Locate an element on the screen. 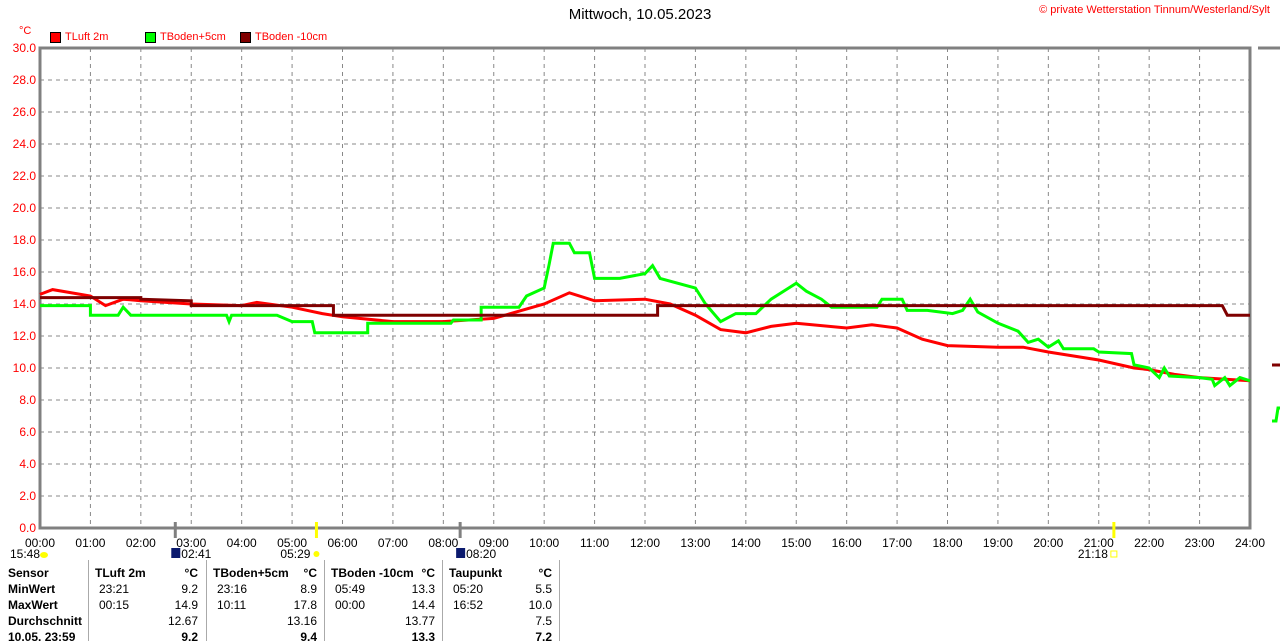 Image resolution: width=1280 pixels, height=644 pixels. sun-icon is located at coordinates (316, 554).